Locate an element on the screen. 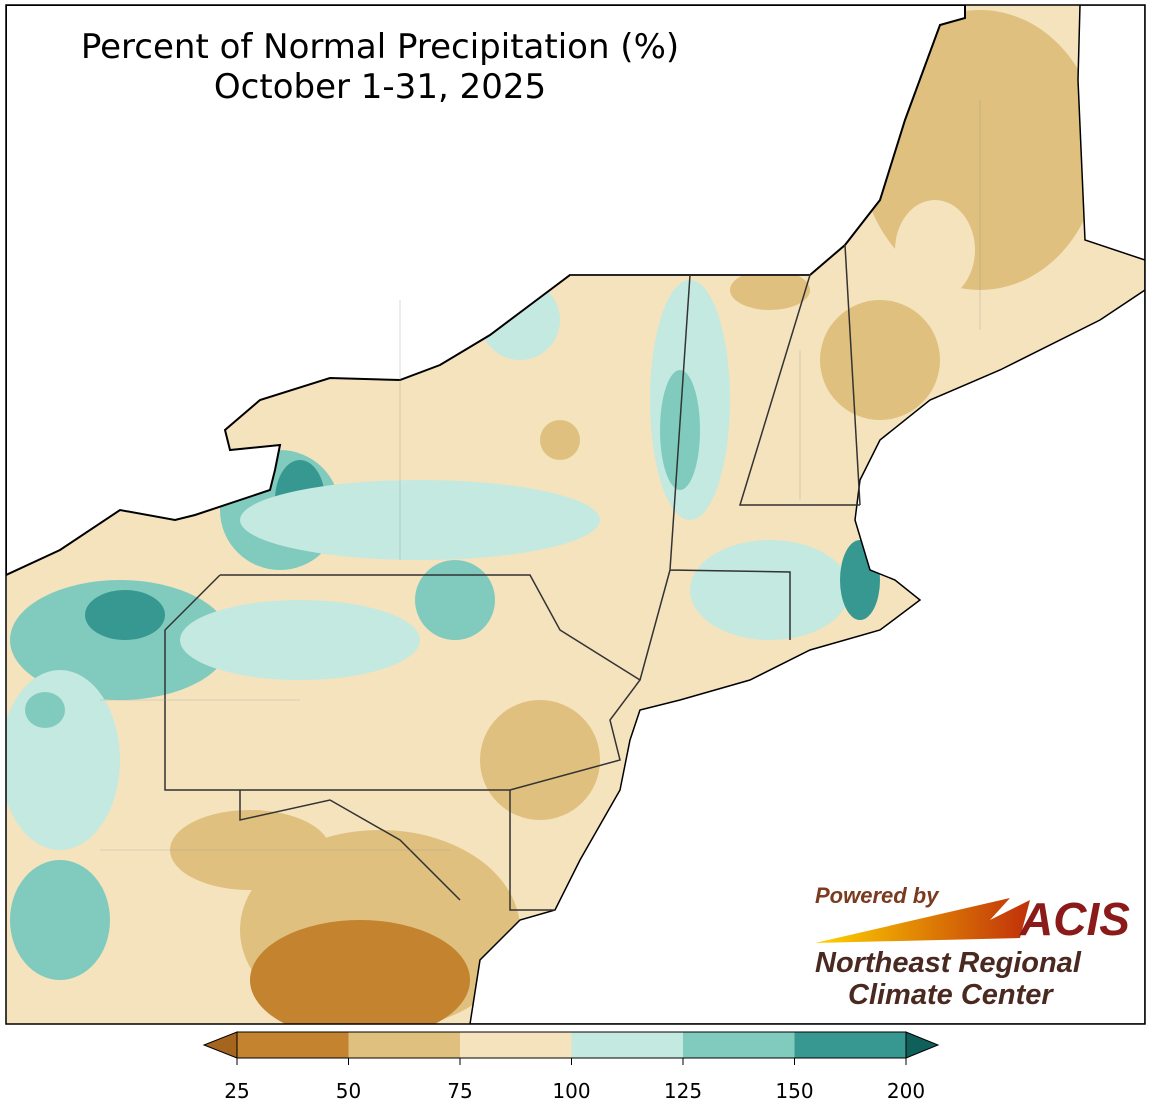 The height and width of the screenshot is (1111, 1151). colorbar-under is located at coordinates (220, 1045).